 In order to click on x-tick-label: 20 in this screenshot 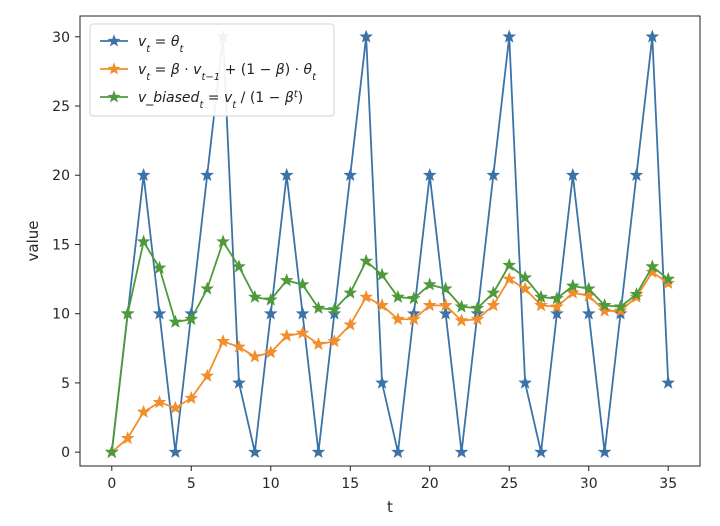, I will do `click(430, 484)`.